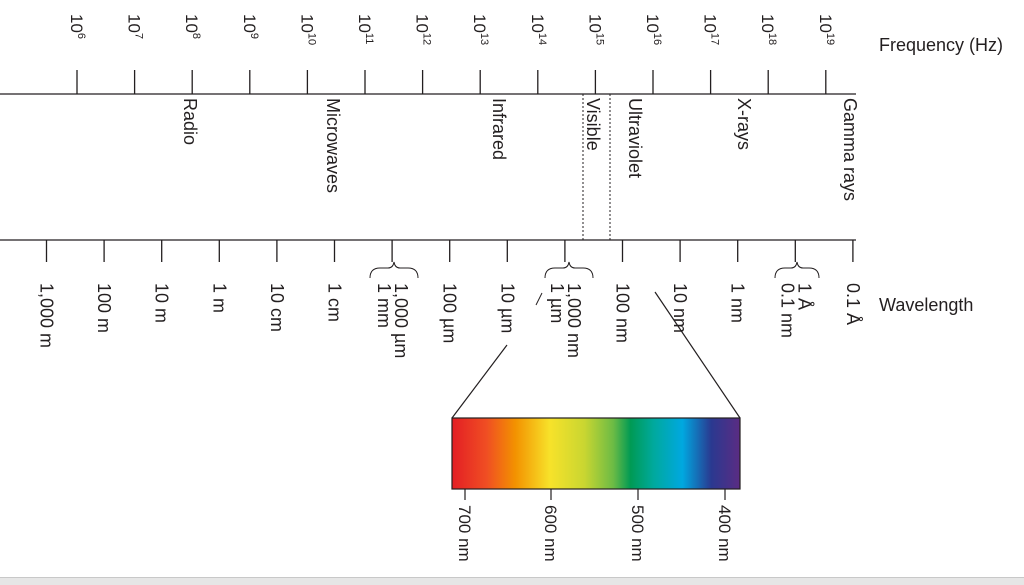  What do you see at coordinates (196, 36) in the screenshot?
I see `frequency-tick-exponent: 8` at bounding box center [196, 36].